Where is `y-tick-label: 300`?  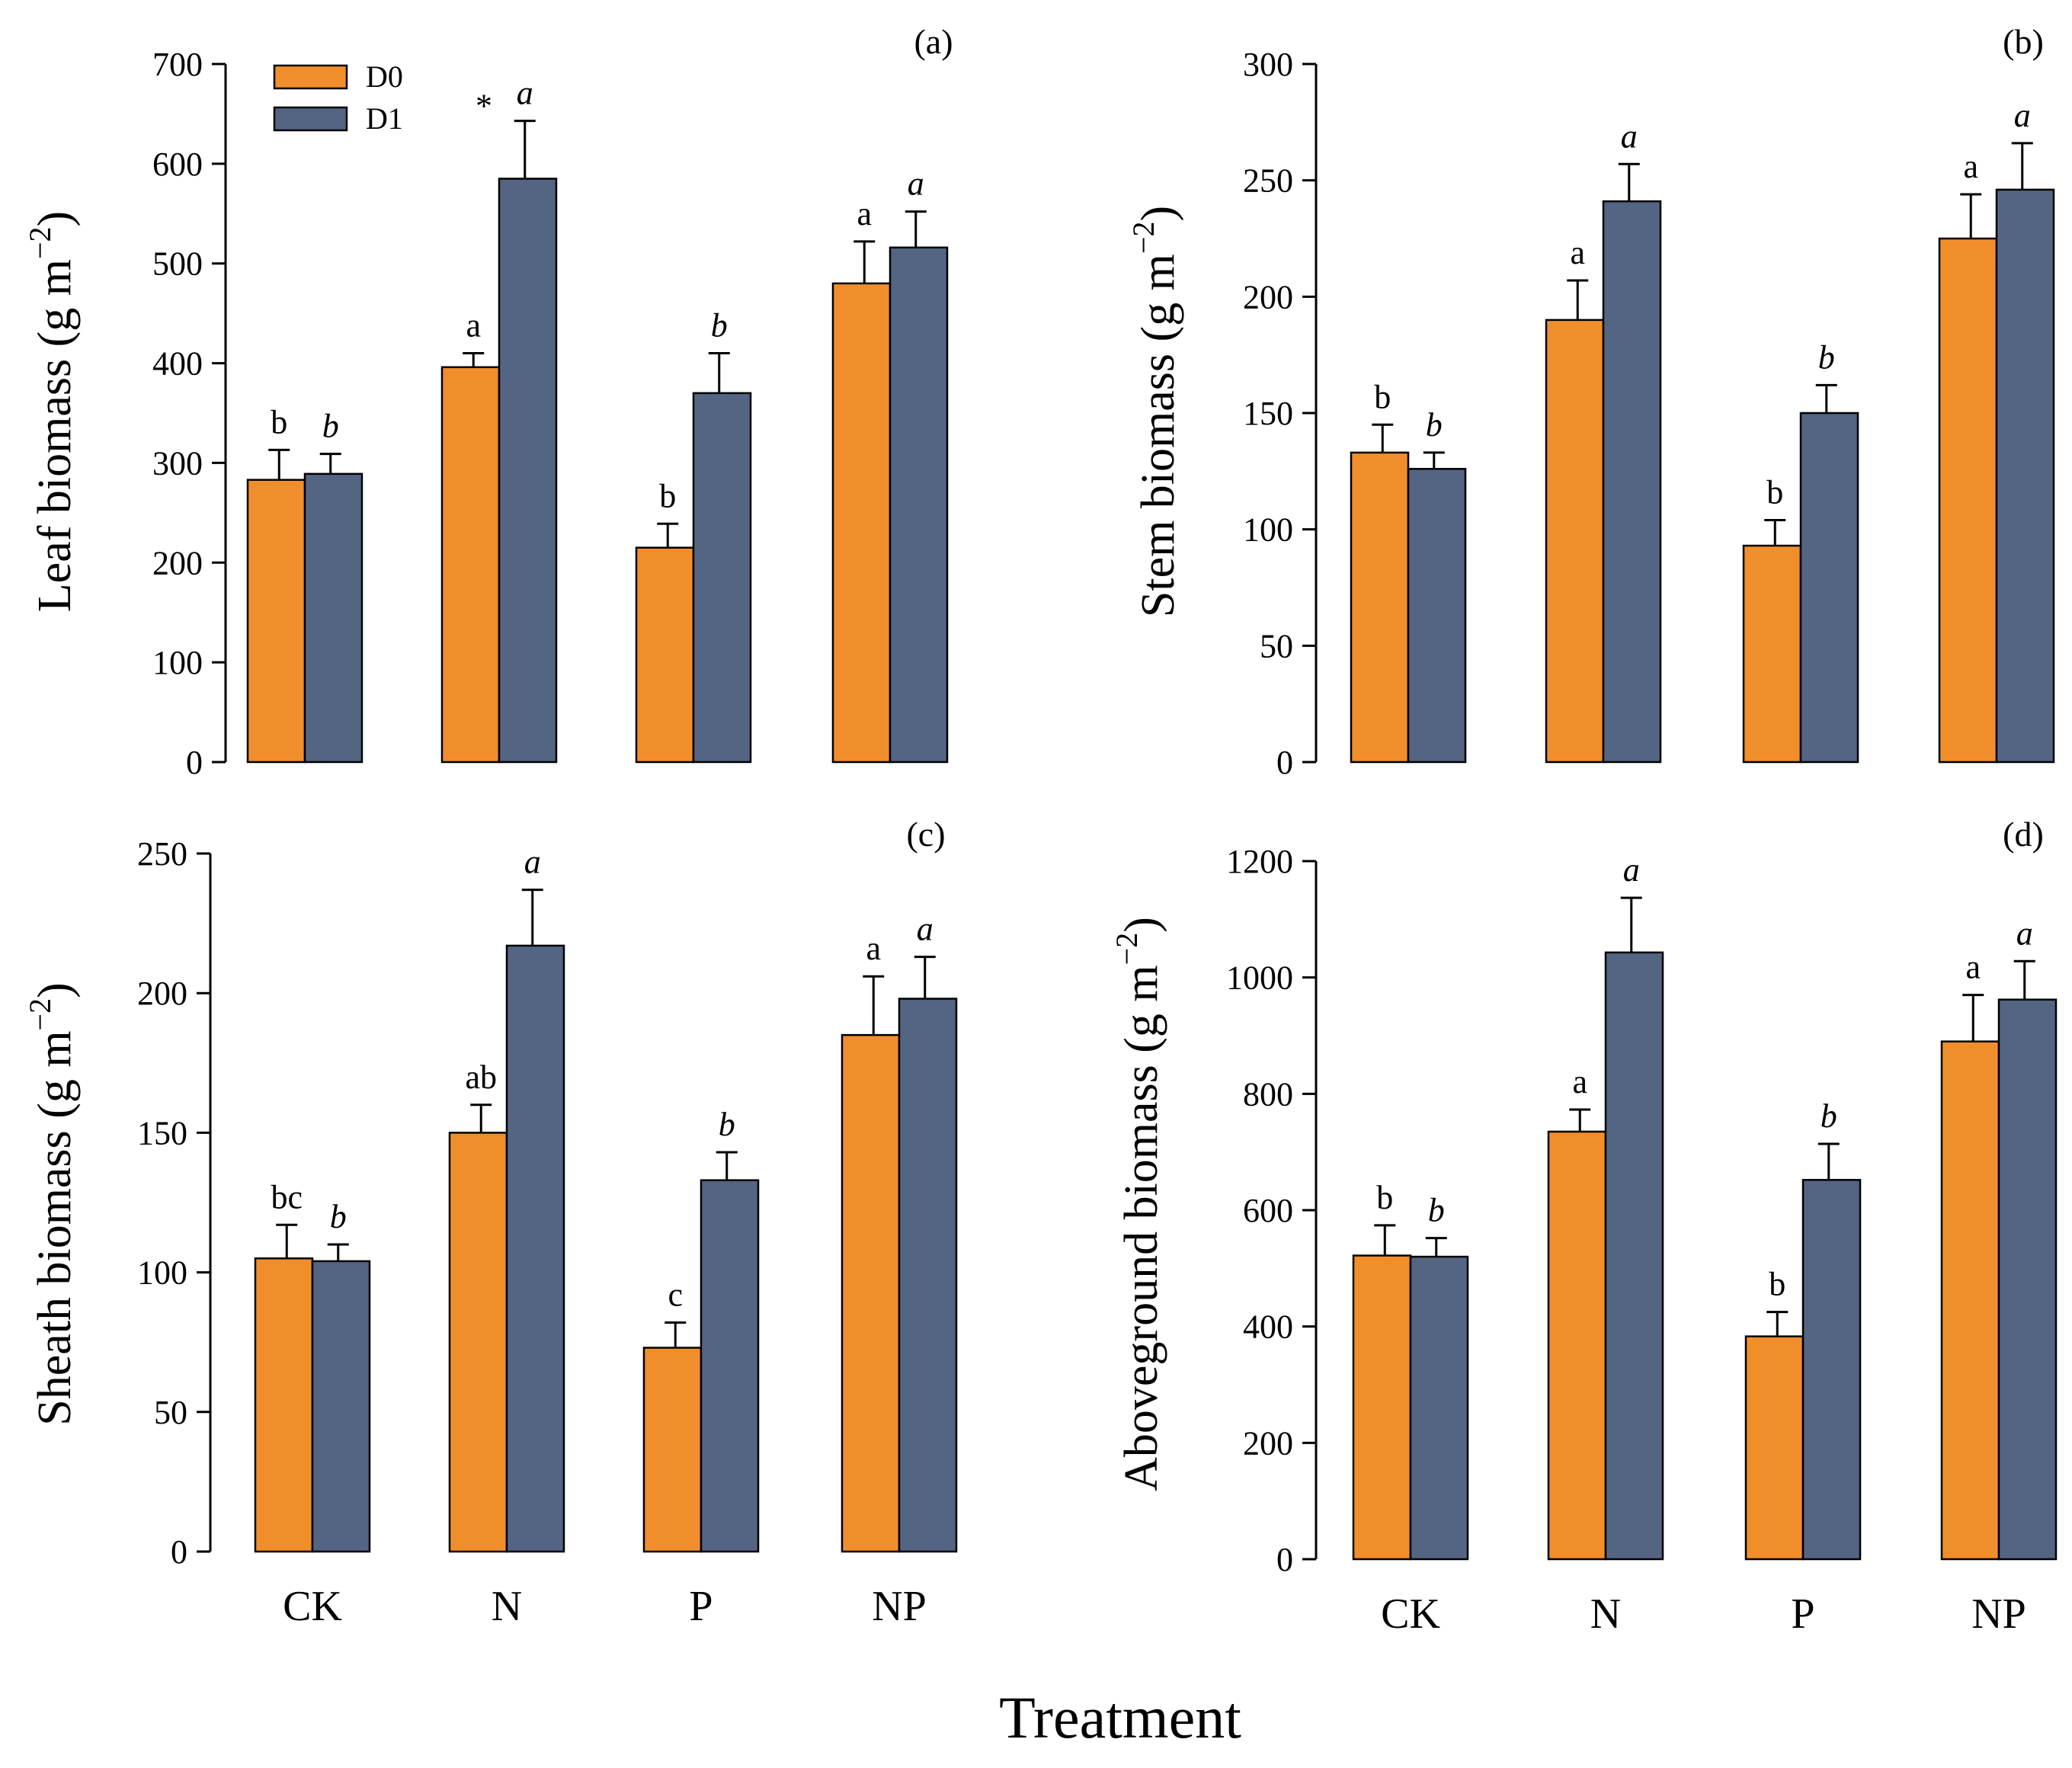
y-tick-label: 300 is located at coordinates (1268, 64).